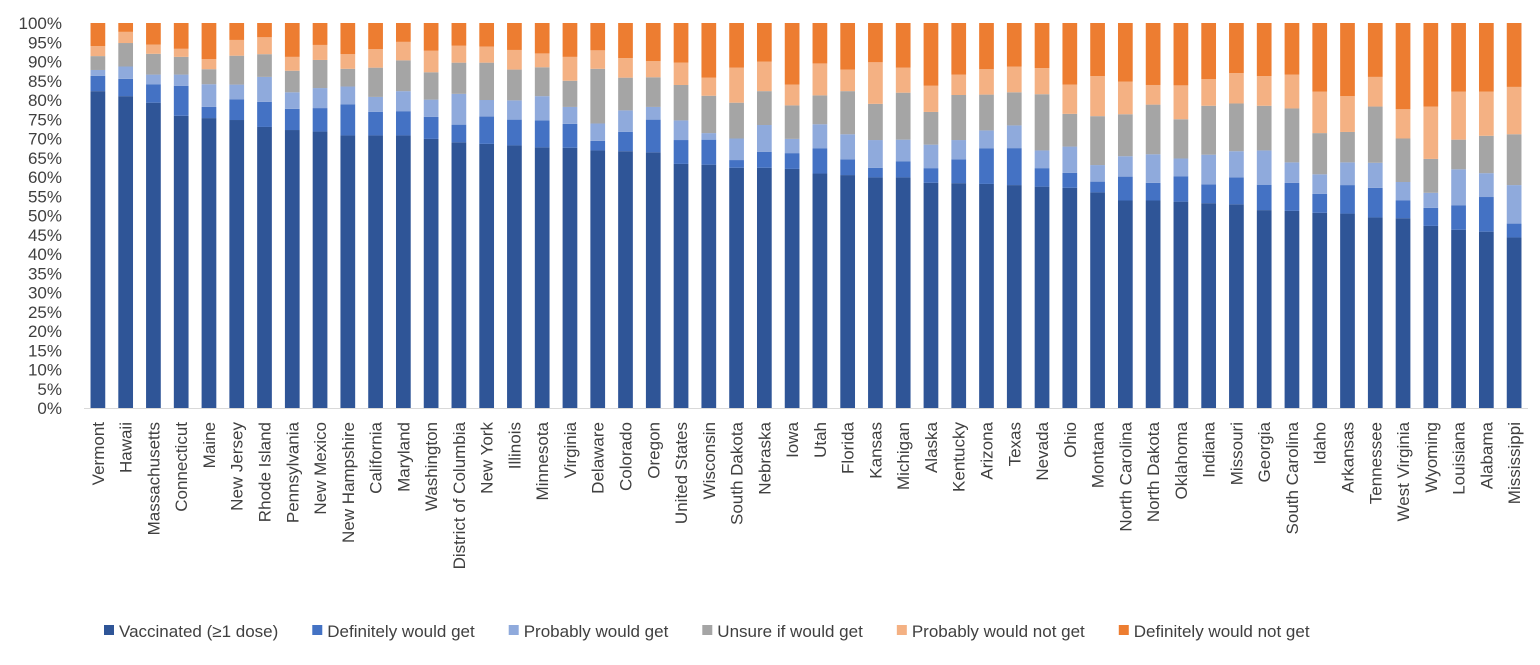 The image size is (1540, 665). I want to click on x-tick-label: Montana, so click(1098, 454).